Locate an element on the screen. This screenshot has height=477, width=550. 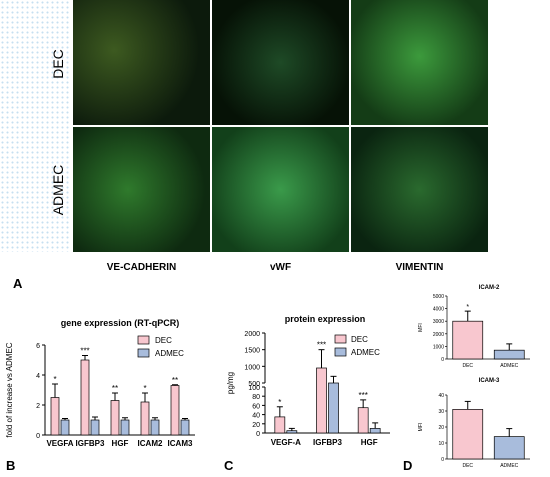
chart-icam2: ICAM-2 MFI 0 1000 2000 3000 4000 5000 * DEC ADMEC is located at coordinates (474, 327).